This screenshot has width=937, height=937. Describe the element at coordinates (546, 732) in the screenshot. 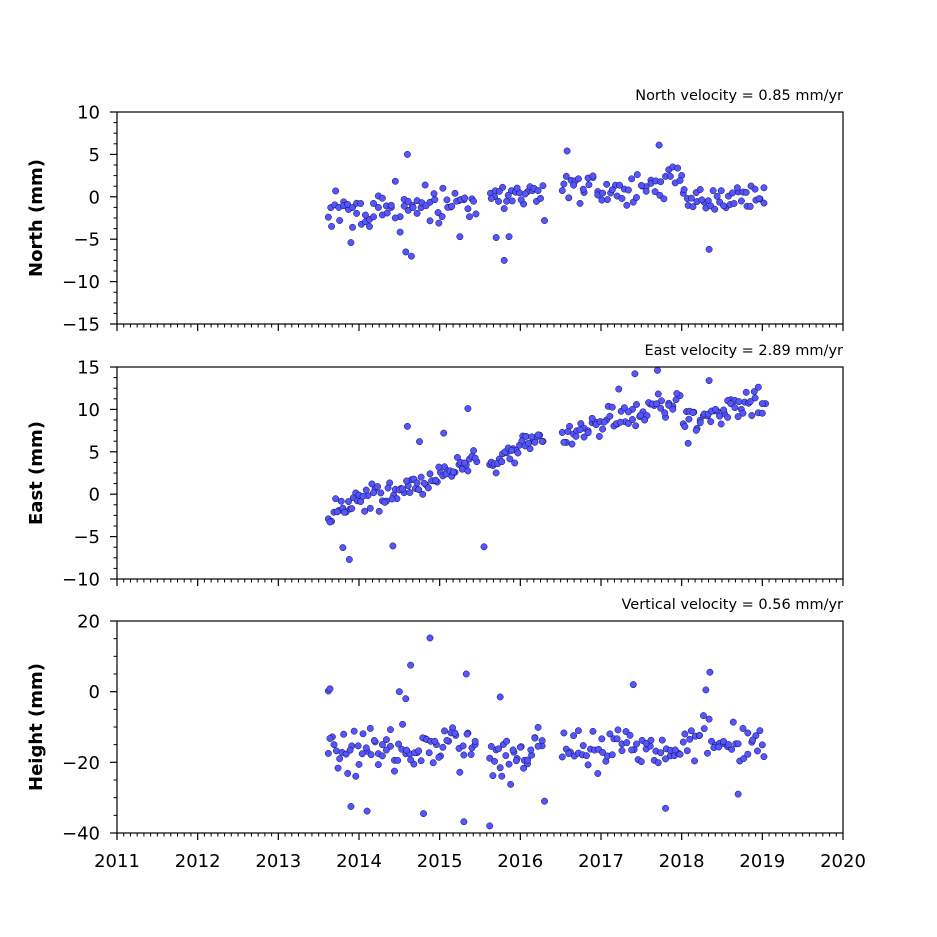

I see `height-points` at that location.